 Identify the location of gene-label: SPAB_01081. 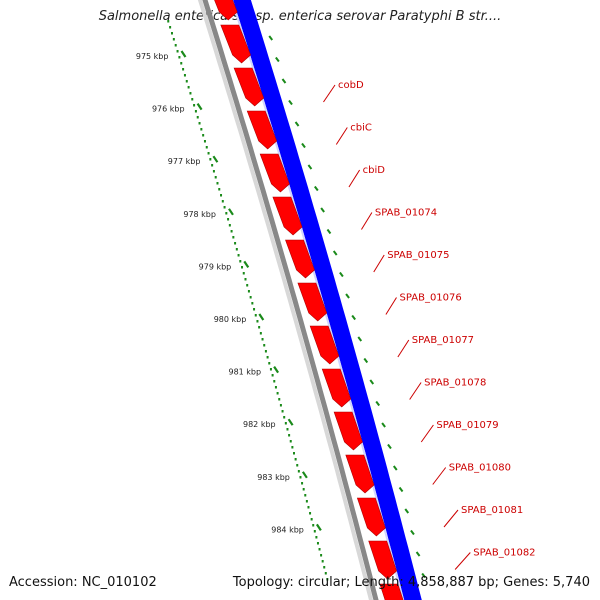
(492, 510).